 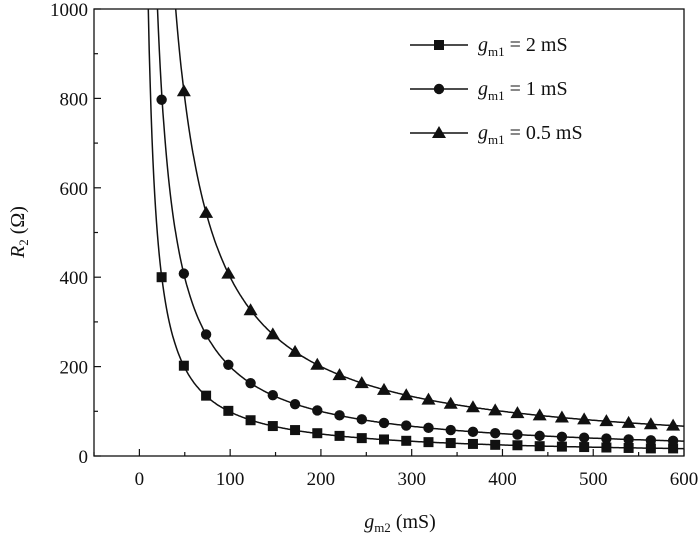 I want to click on y-tick-label: 400, so click(x=74, y=278).